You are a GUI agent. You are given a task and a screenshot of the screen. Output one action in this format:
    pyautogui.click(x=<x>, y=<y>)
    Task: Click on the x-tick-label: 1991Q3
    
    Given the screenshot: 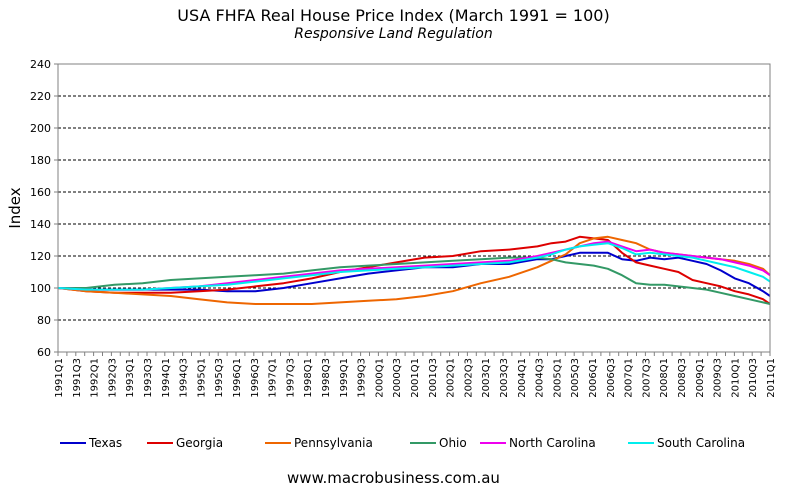 What is the action you would take?
    pyautogui.click(x=77, y=378)
    